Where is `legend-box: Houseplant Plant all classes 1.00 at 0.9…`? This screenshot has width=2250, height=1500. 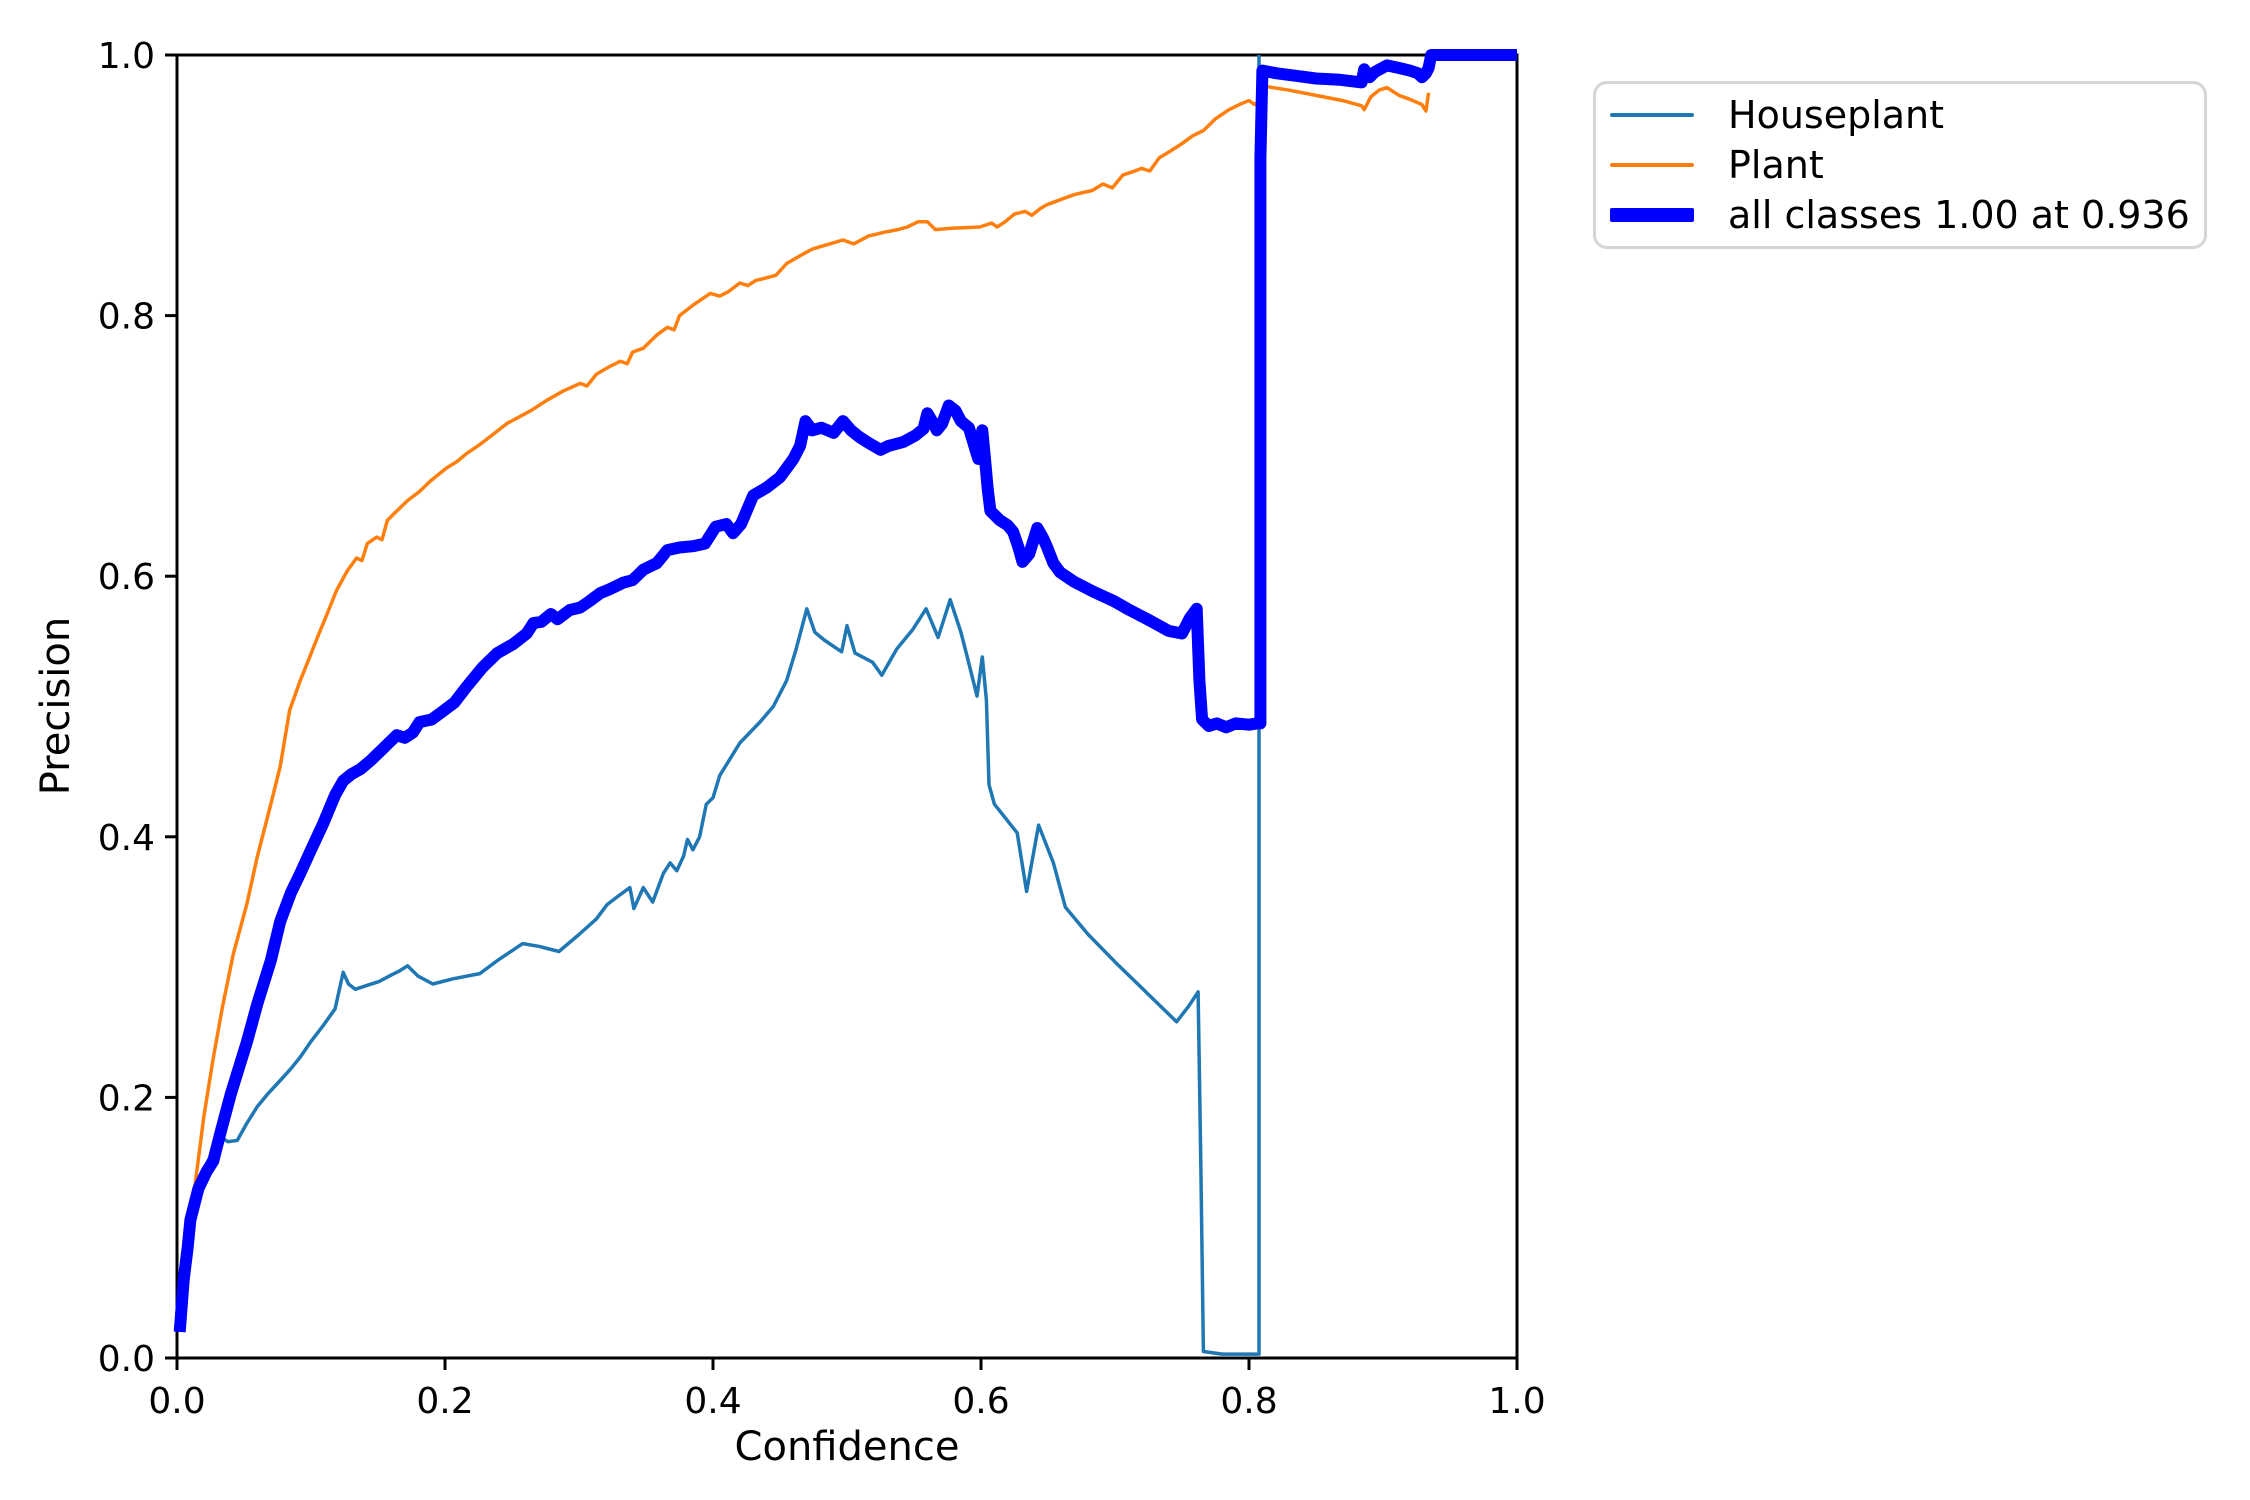
legend-box: Houseplant Plant all classes 1.00 at 0.9… is located at coordinates (1900, 165).